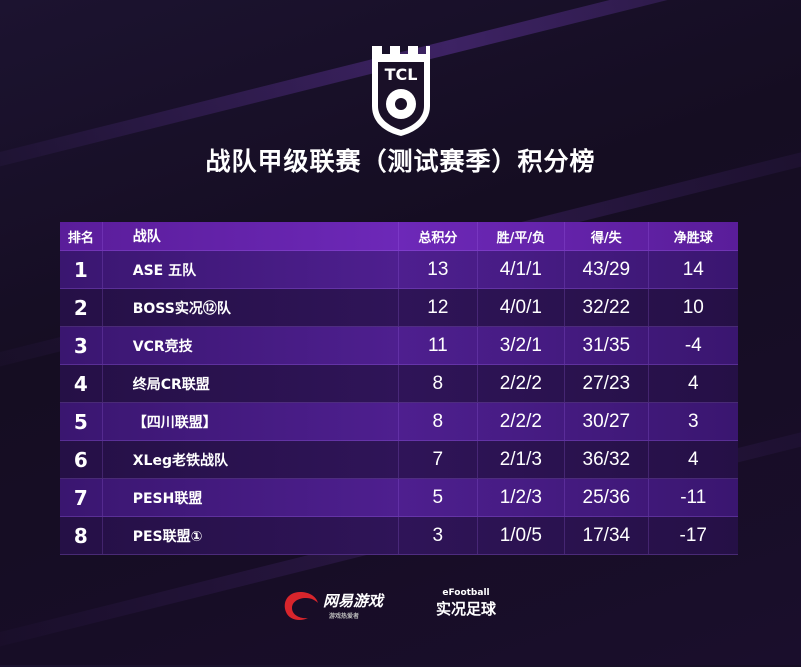 This screenshot has height=667, width=801. I want to click on wdl-cell: 1/2/3, so click(522, 497).